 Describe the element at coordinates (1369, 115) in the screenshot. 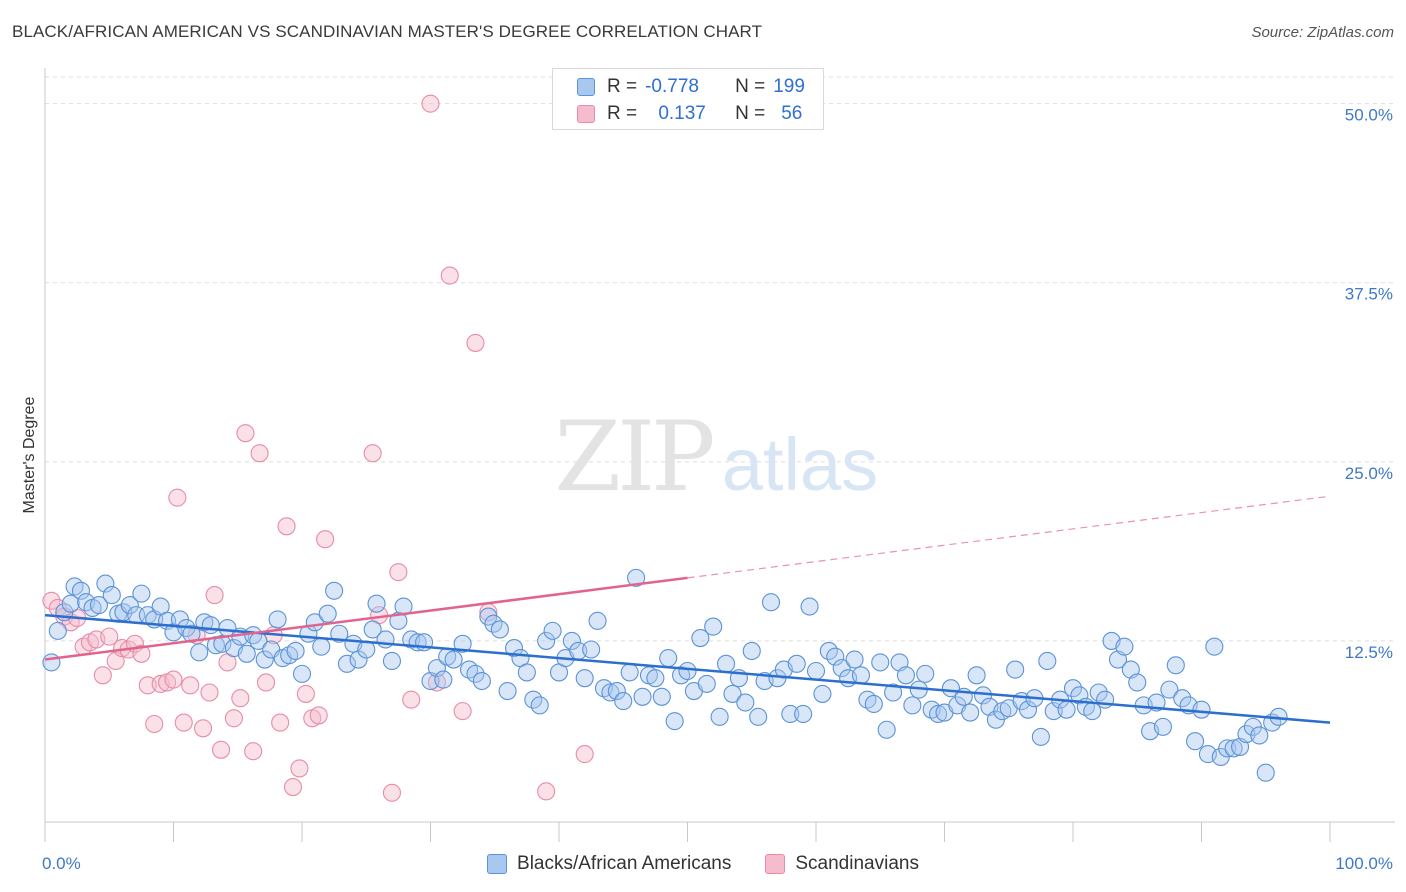

I see `y-tick-label: 50.0%` at that location.